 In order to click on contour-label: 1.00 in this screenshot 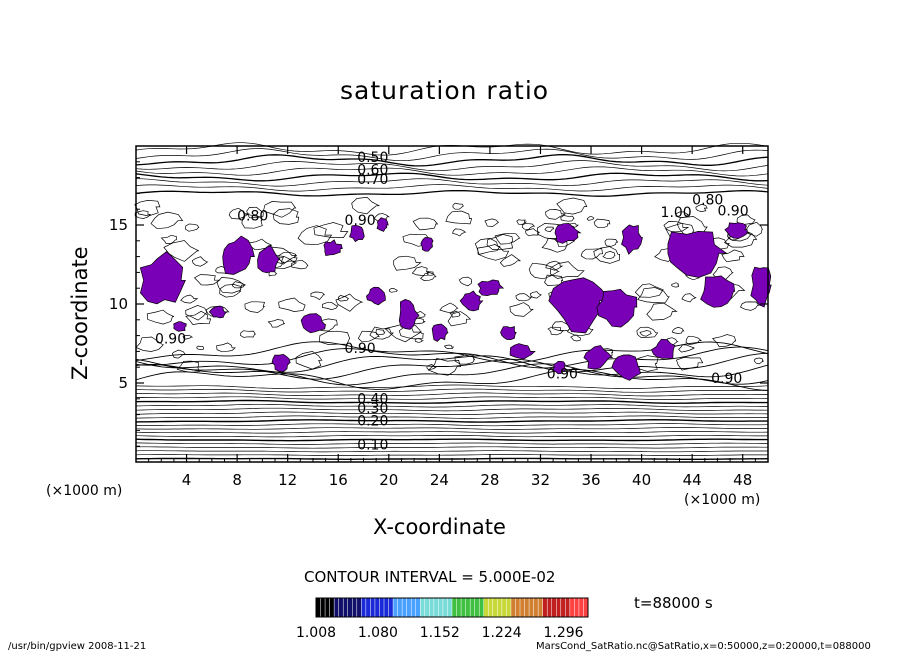, I will do `click(676, 213)`.